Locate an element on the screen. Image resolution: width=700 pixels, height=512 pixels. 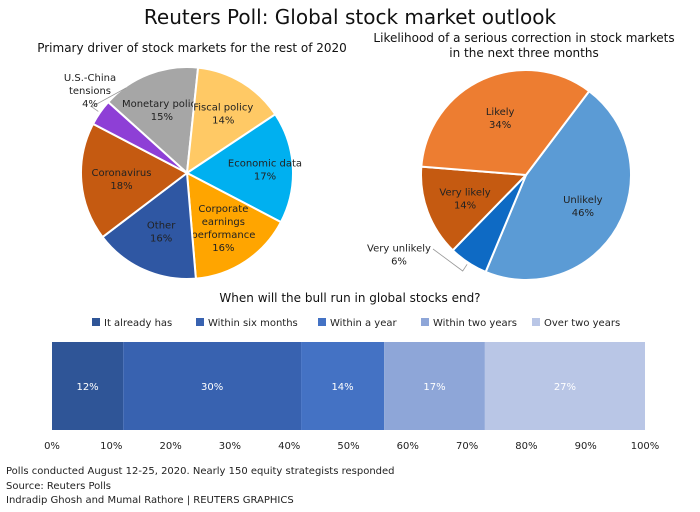
legend-label-over-two-years: Over two years is located at coordinates (582, 323).